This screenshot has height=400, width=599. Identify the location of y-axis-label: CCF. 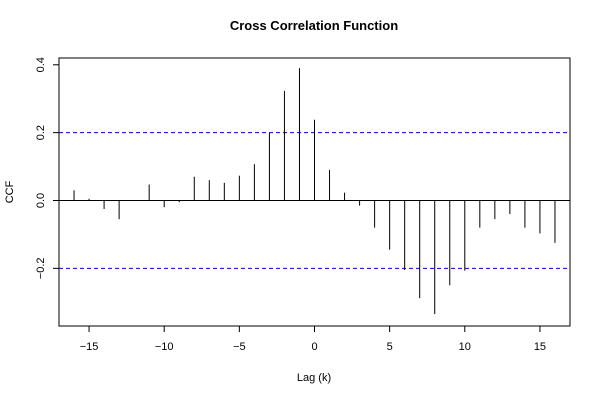
(10, 191).